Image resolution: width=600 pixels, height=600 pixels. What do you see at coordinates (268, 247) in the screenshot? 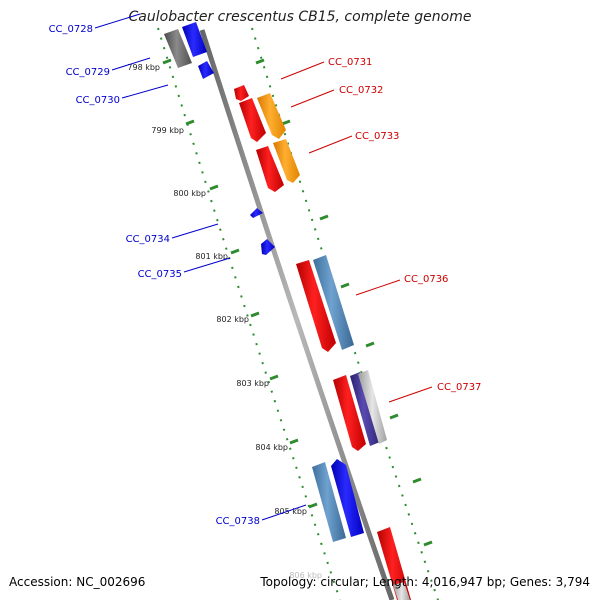
I see `gene-cc0735` at bounding box center [268, 247].